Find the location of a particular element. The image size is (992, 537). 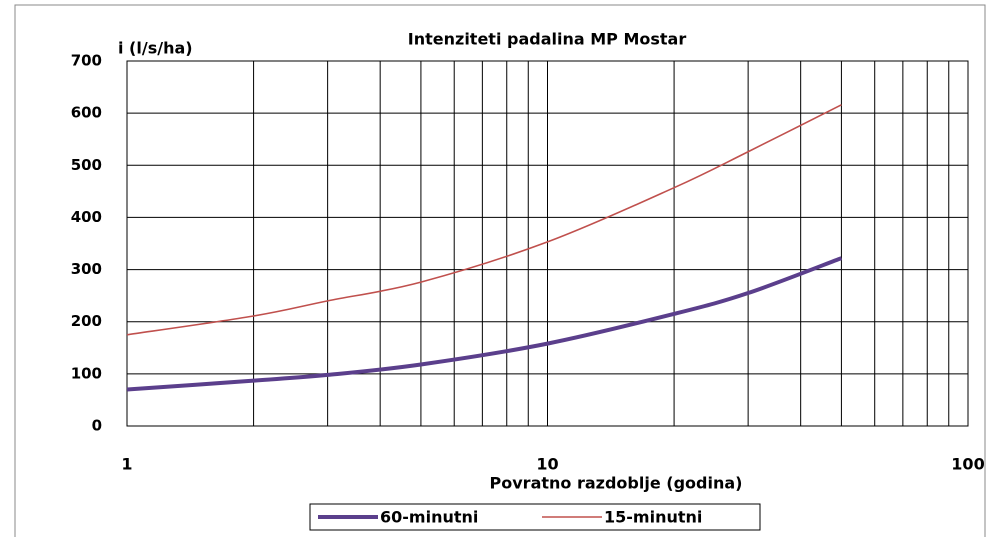

y-tick-label: 600 is located at coordinates (86, 113).